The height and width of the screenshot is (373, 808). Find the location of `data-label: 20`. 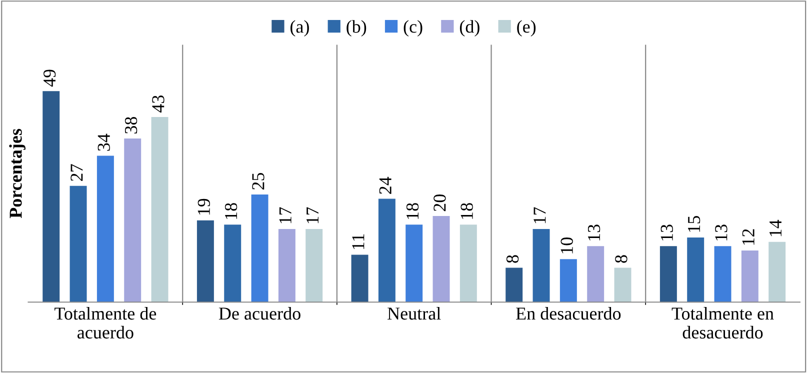

data-label: 20 is located at coordinates (440, 203).